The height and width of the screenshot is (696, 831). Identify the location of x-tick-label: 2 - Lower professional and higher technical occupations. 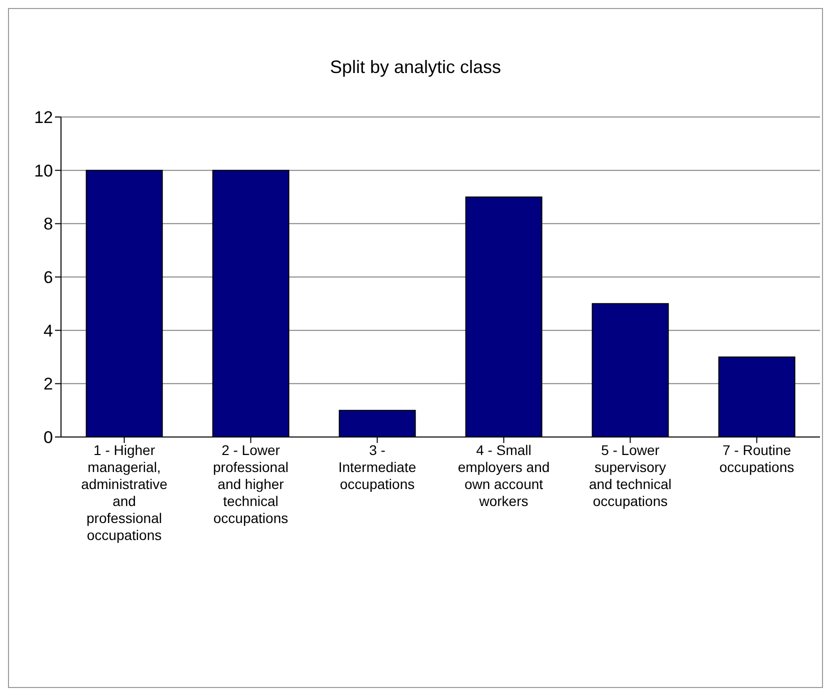
(250, 484).